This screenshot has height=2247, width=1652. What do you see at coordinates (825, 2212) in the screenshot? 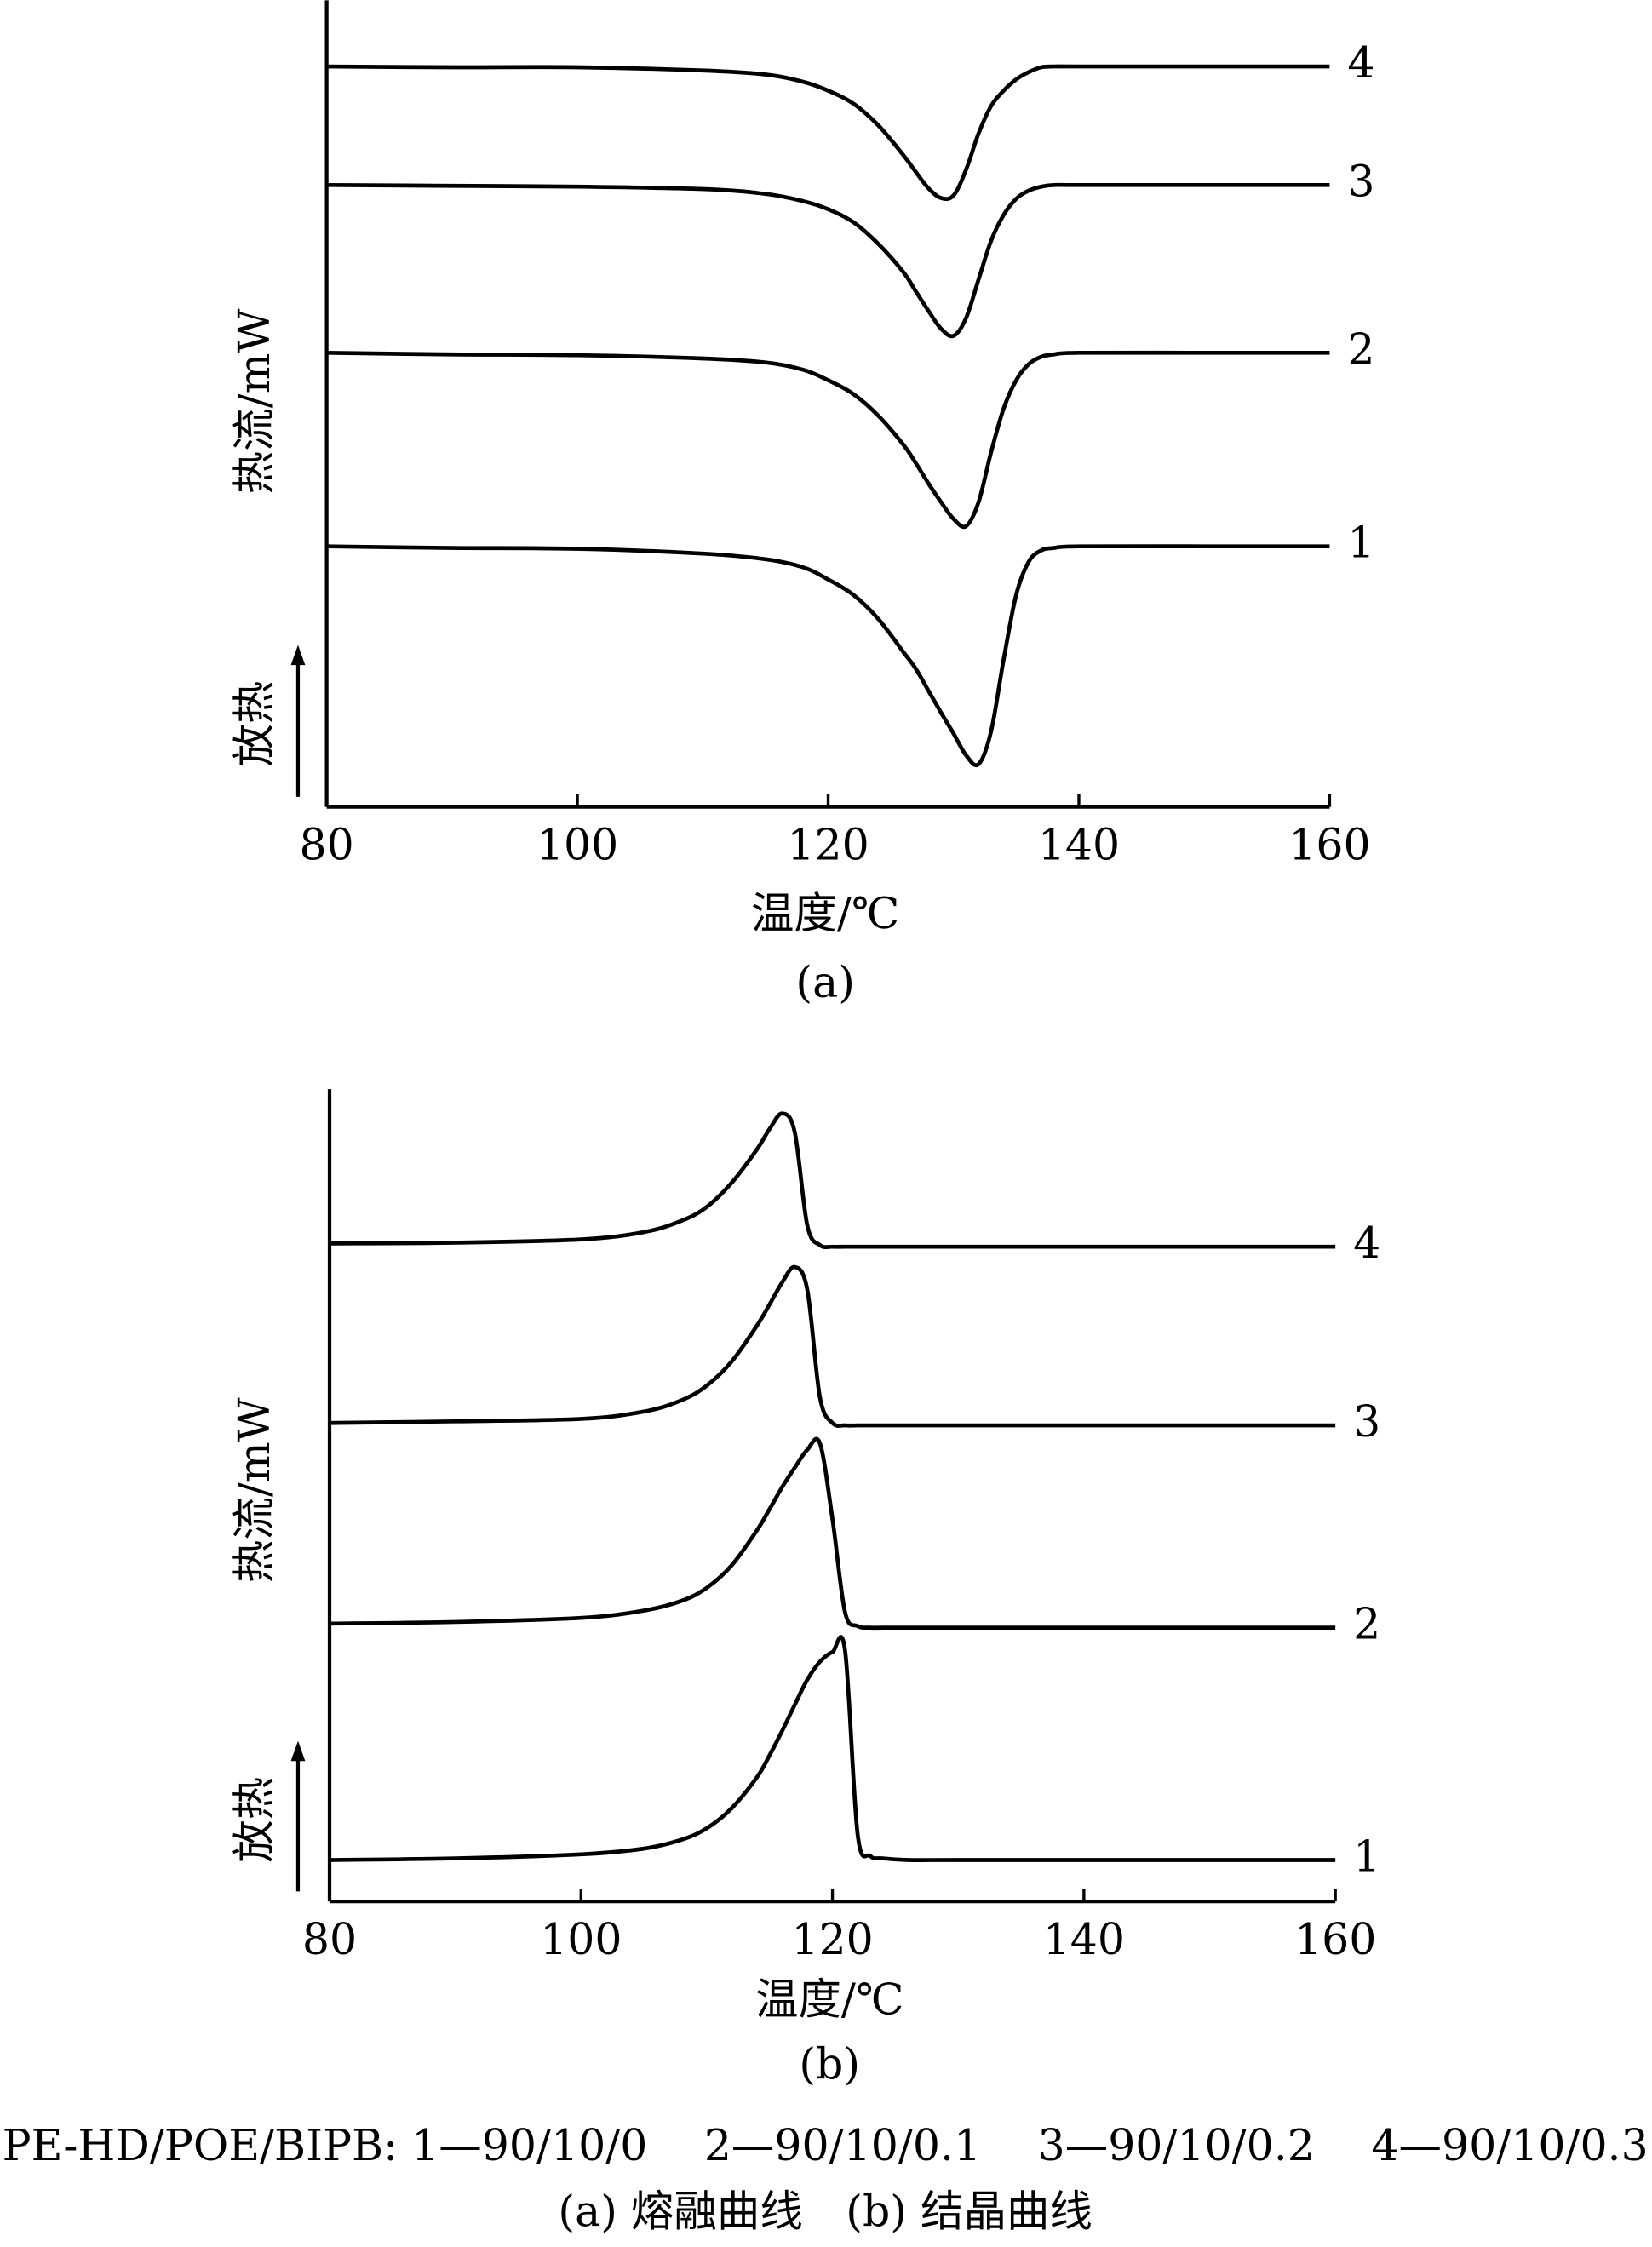
I see `caption: (a) 熔融曲线 (b) 结晶曲线` at bounding box center [825, 2212].